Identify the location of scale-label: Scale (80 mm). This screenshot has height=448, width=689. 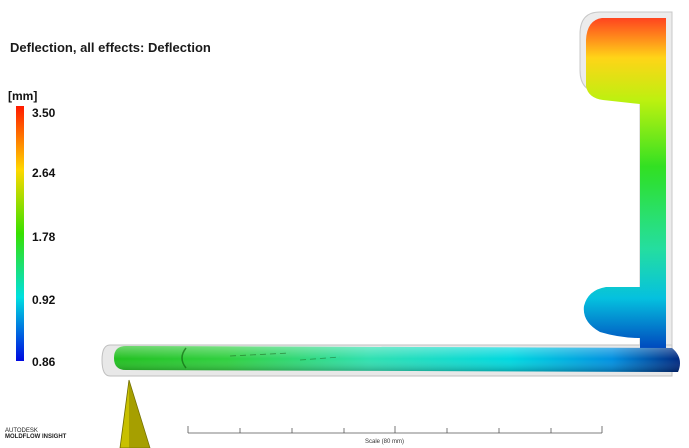
(384, 442).